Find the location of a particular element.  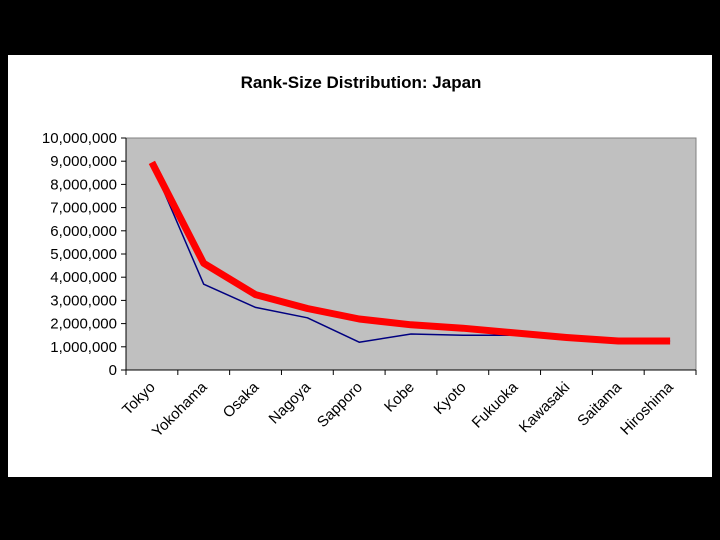

x-tick-label: Saitama is located at coordinates (599, 403).